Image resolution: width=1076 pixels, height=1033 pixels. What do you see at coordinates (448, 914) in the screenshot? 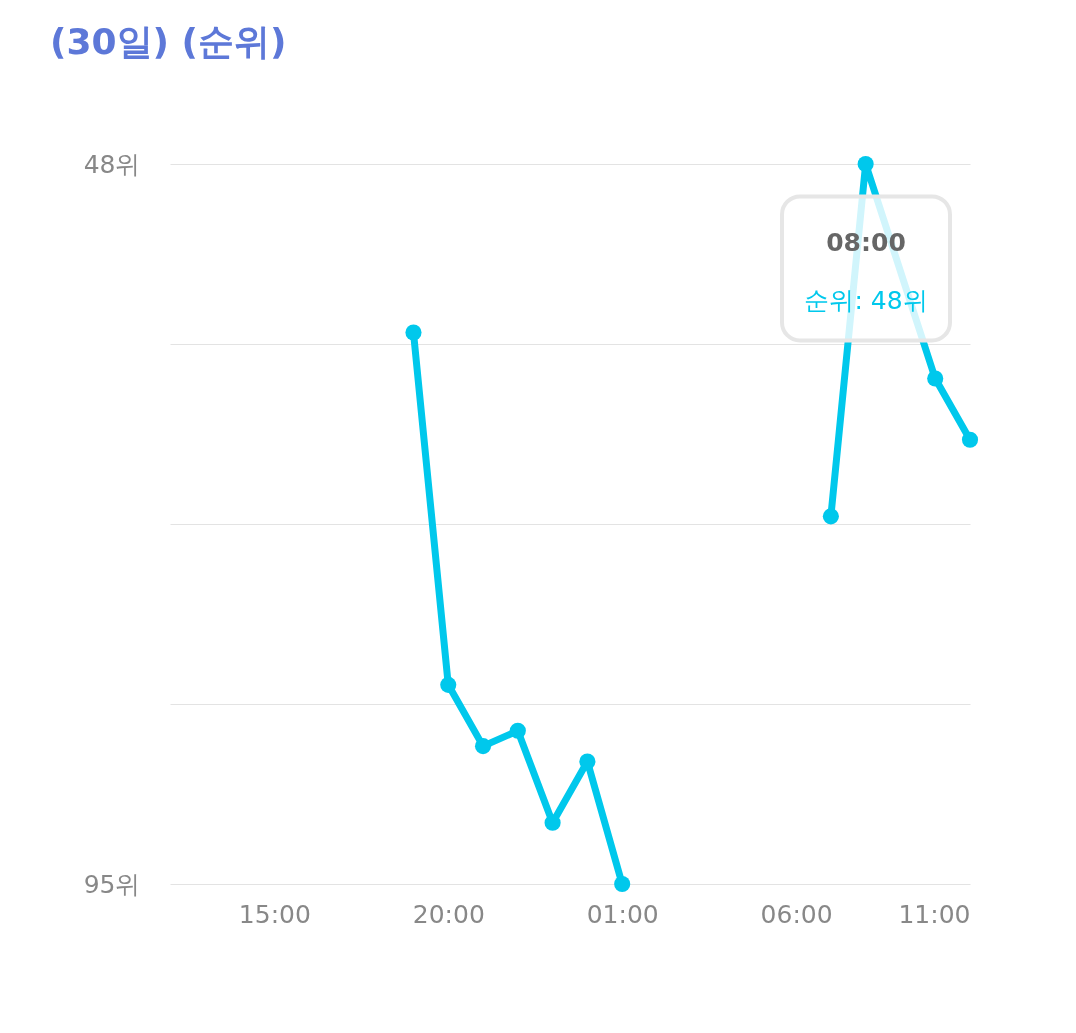
I see `x-tick-label: 20:00` at bounding box center [448, 914].